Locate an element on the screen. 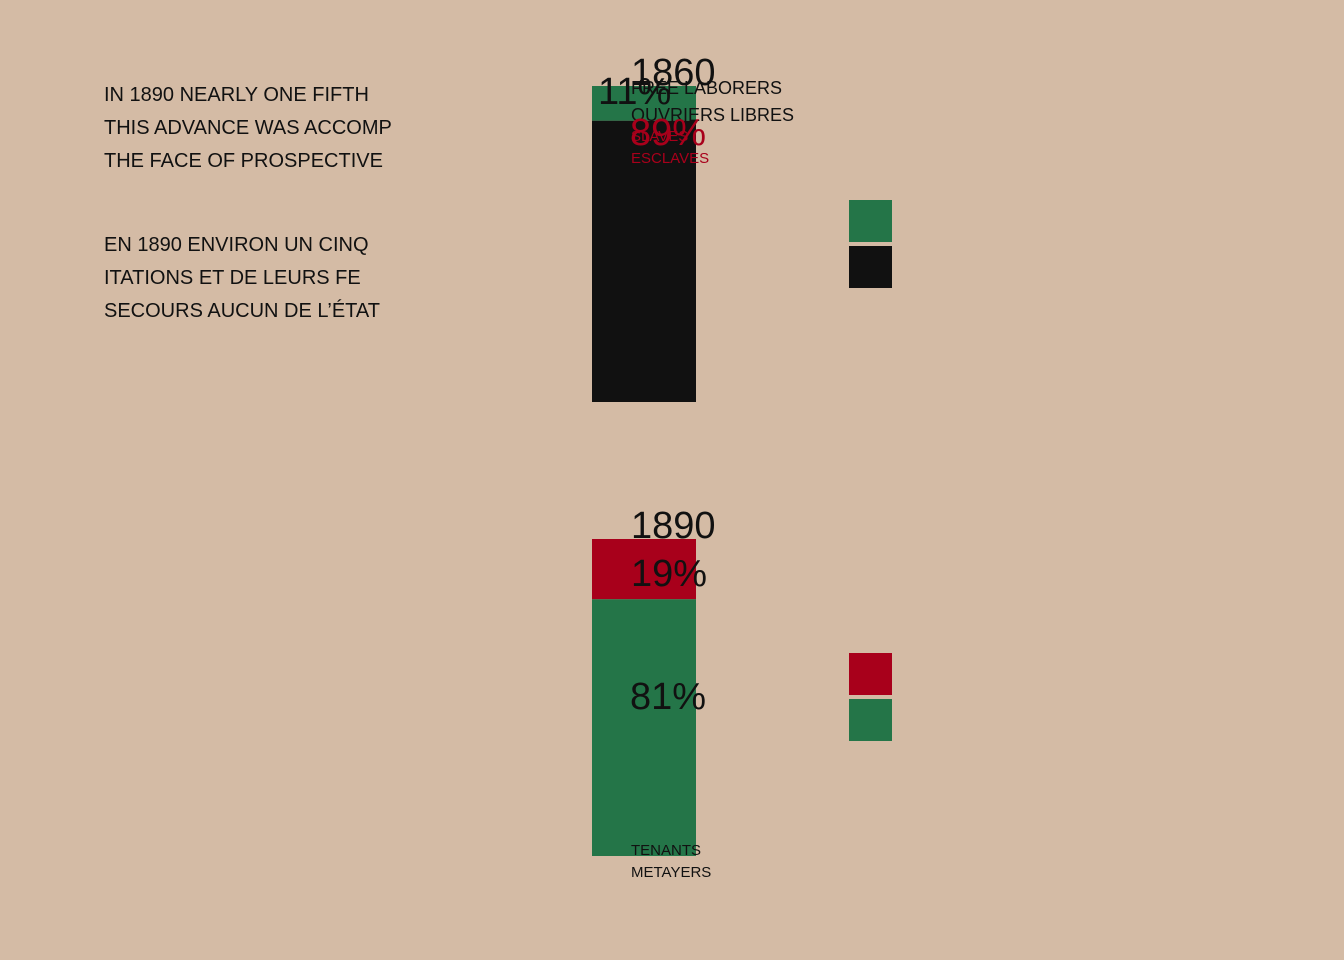 This screenshot has width=1344, height=960. intro-line: ITATIONS ET DE LEURS FE is located at coordinates (232, 278).